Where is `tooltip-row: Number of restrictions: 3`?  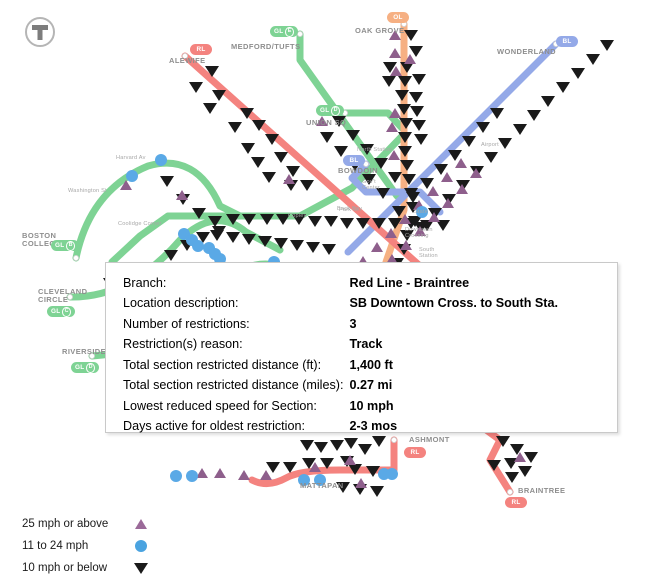 tooltip-row: Number of restrictions: 3 is located at coordinates (340, 326).